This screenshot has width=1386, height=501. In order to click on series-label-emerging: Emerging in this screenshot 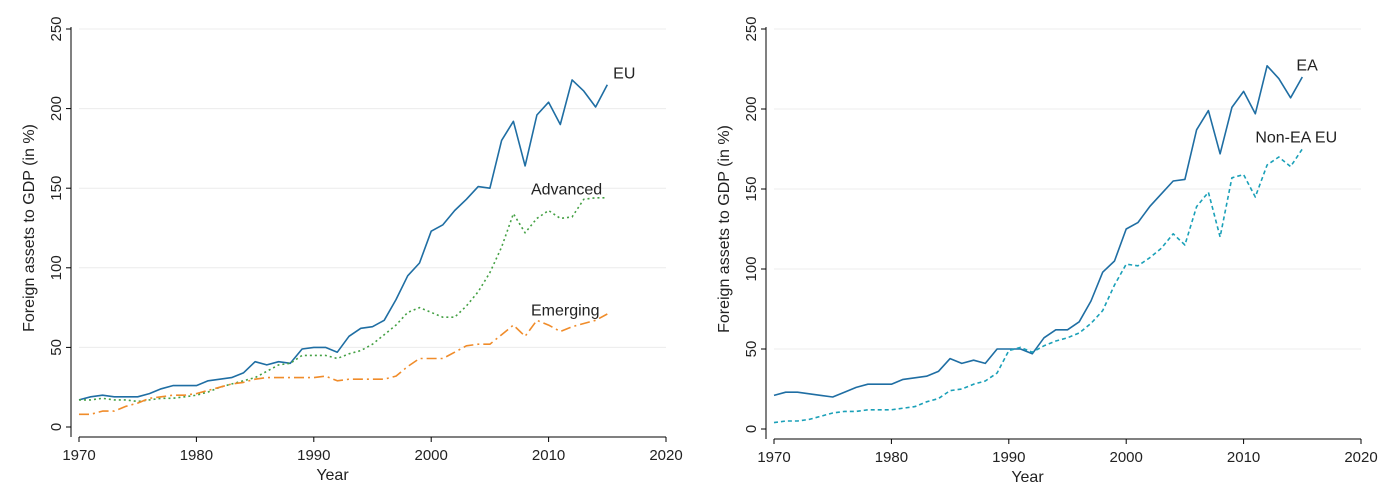, I will do `click(565, 311)`.